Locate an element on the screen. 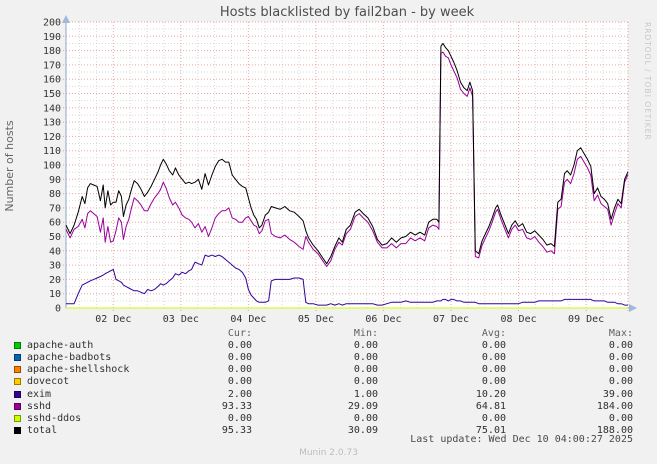  legend-header-cur: Cur: is located at coordinates (239, 333).